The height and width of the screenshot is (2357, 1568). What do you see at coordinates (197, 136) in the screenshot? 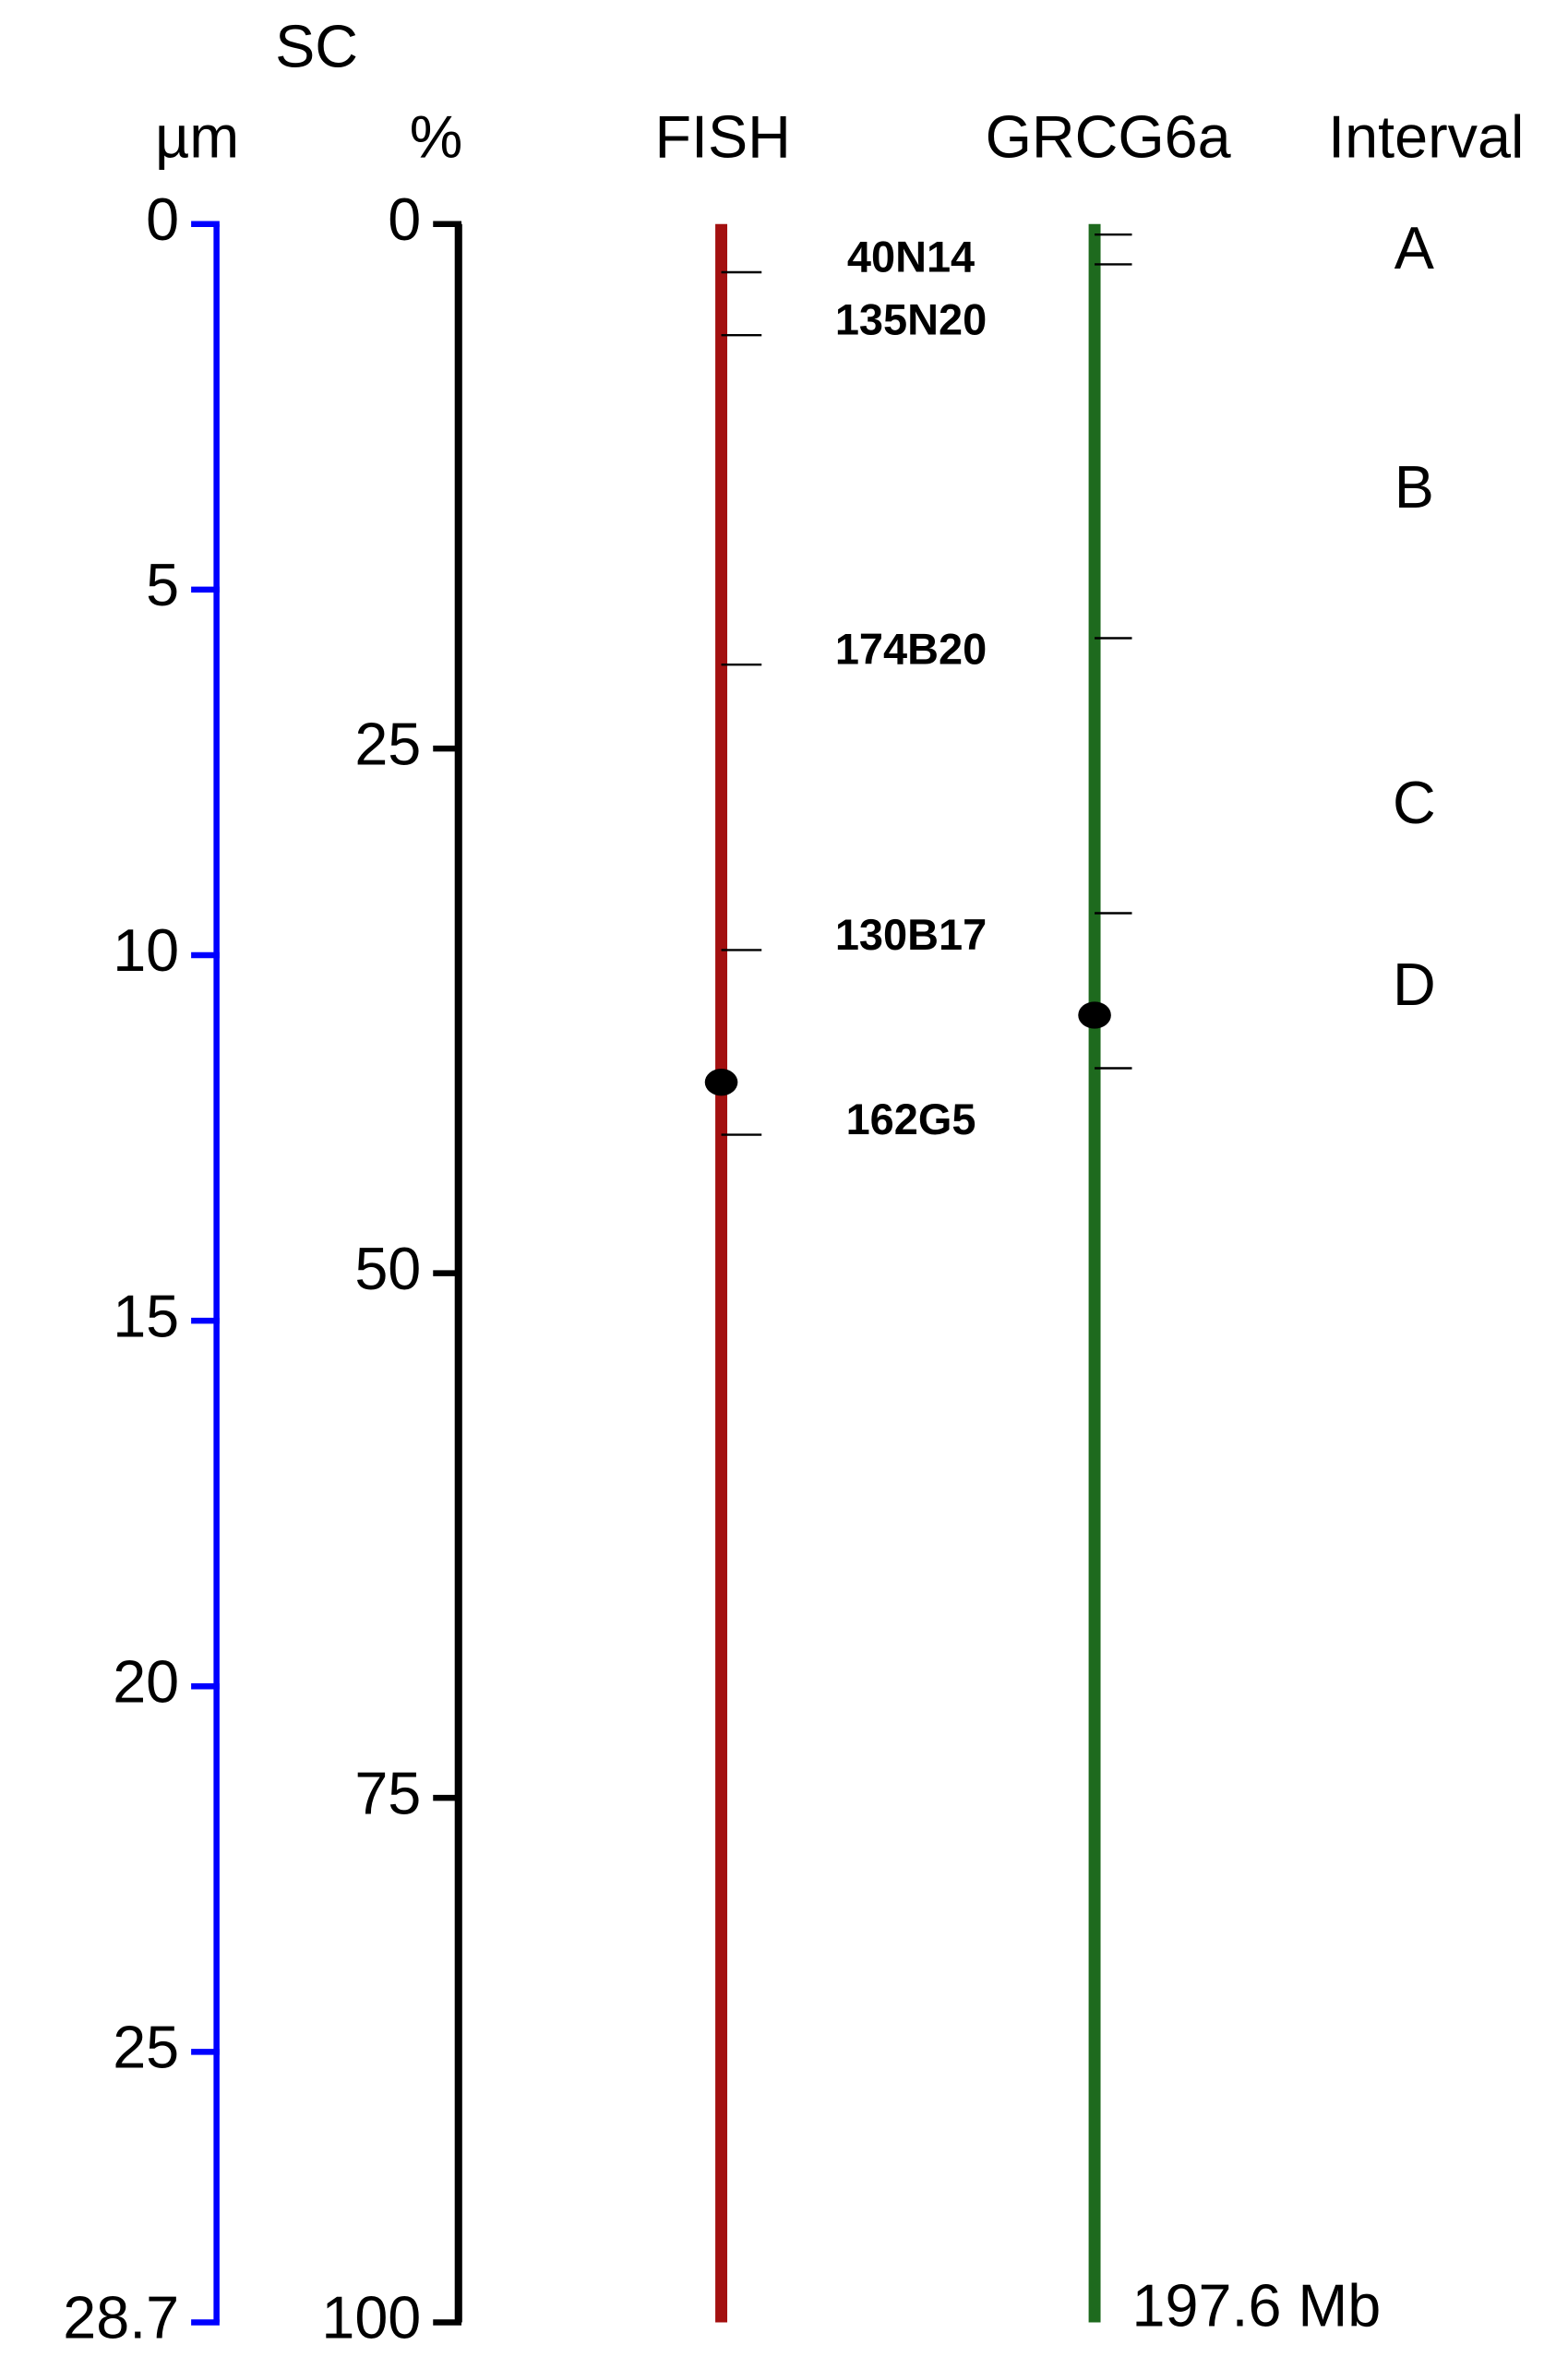
I see `um-label: µm` at bounding box center [197, 136].